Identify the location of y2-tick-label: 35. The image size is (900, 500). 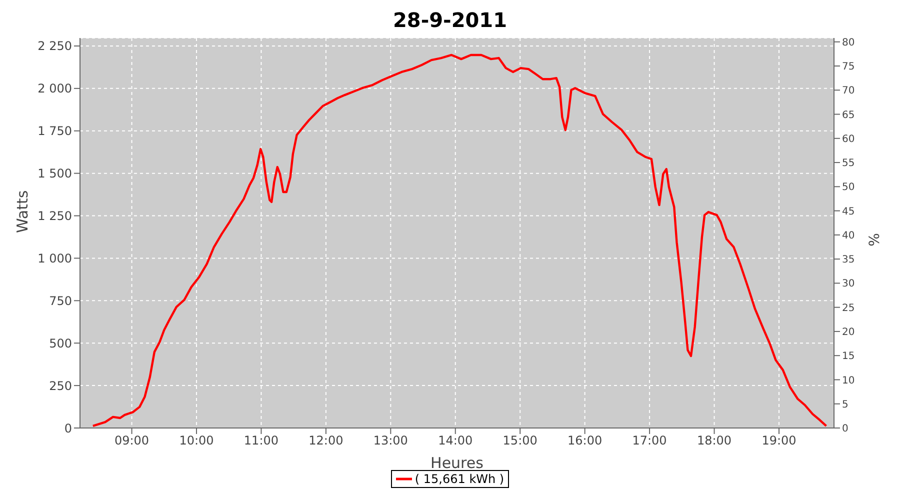
(848, 260).